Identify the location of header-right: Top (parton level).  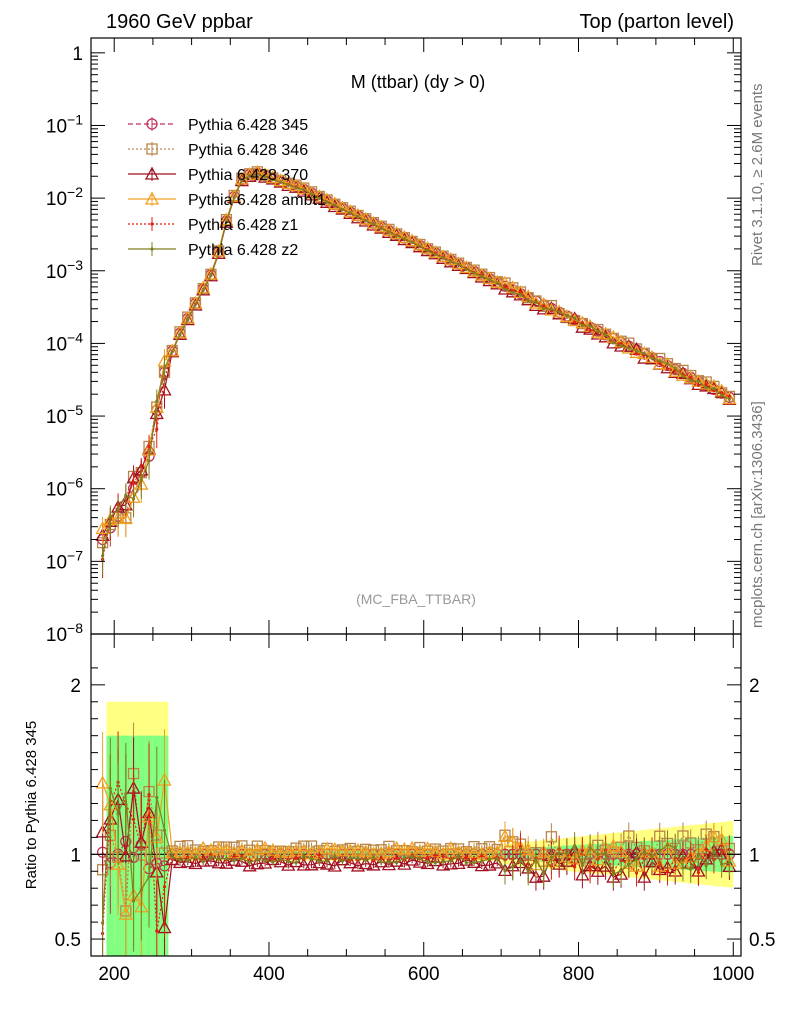
(656, 22).